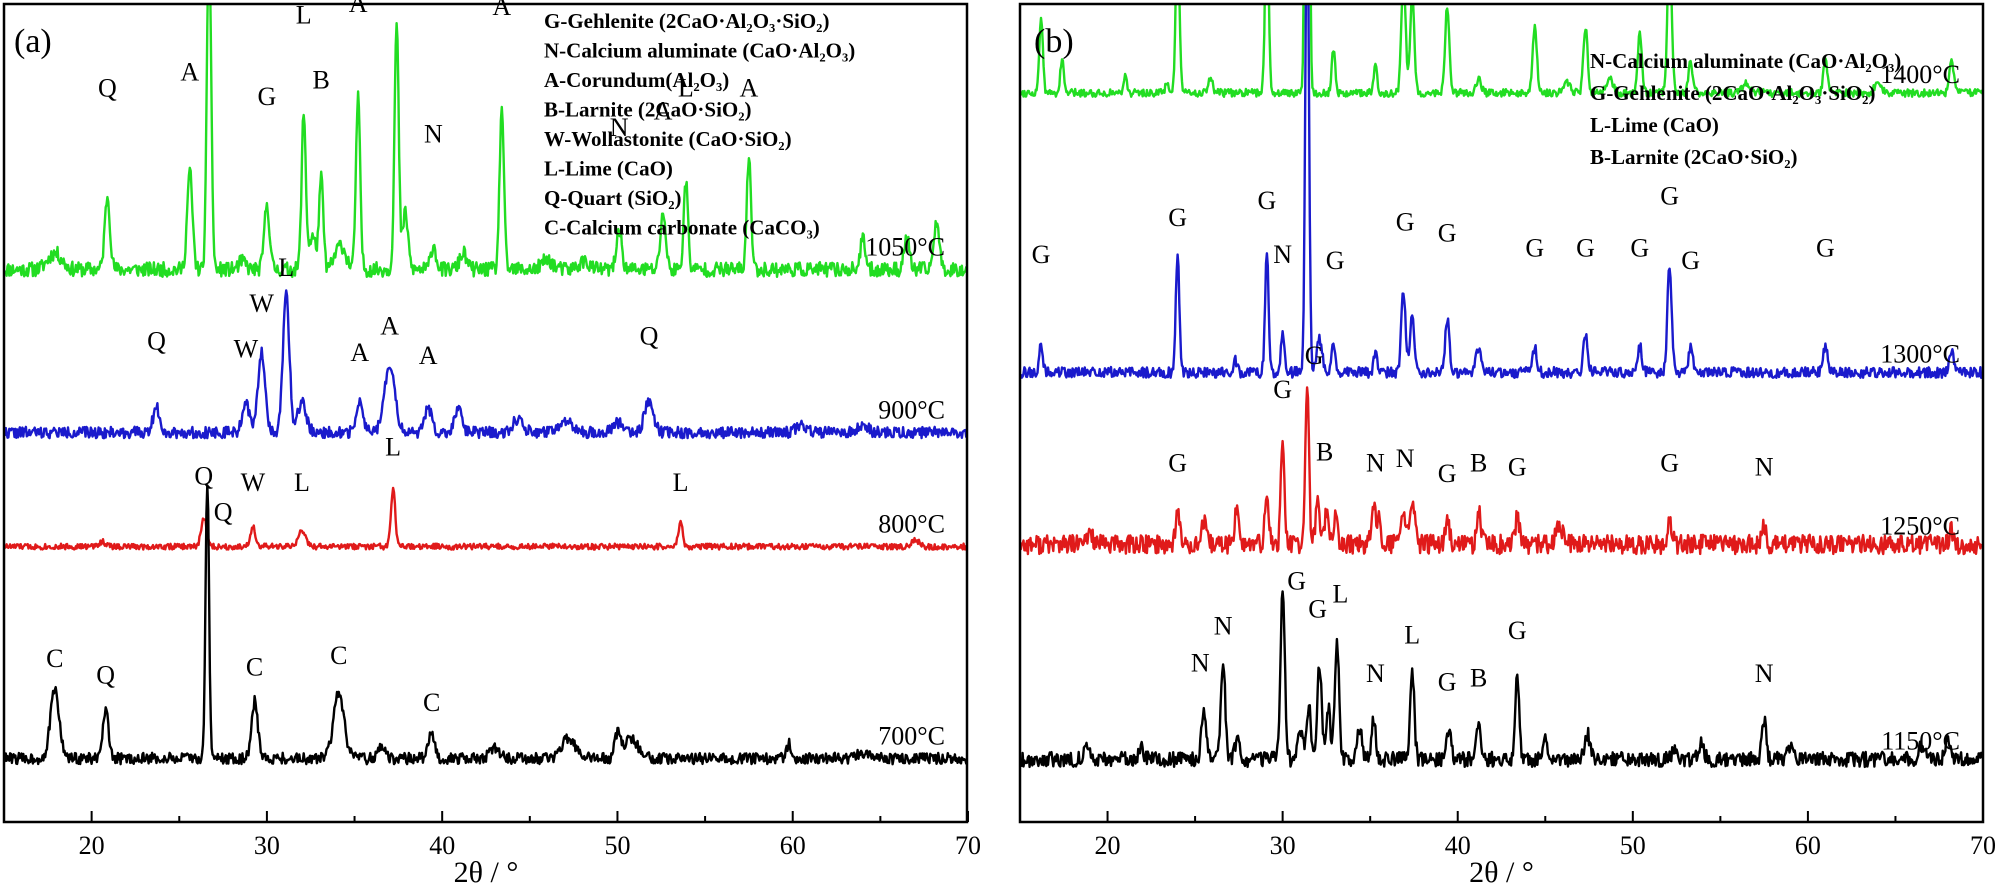 The image size is (2000, 889). What do you see at coordinates (1920, 74) in the screenshot?
I see `temperature-label: 1400°C` at bounding box center [1920, 74].